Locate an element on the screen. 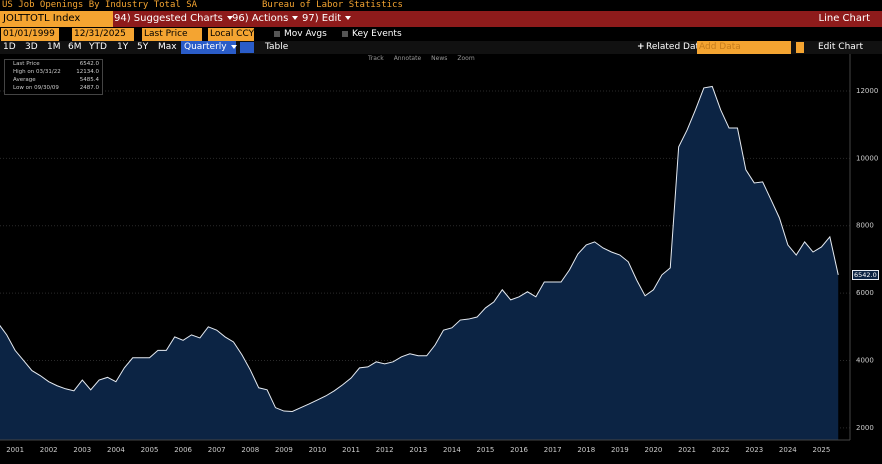 This screenshot has width=882, height=464. y-tick-label: 8000 is located at coordinates (865, 226).